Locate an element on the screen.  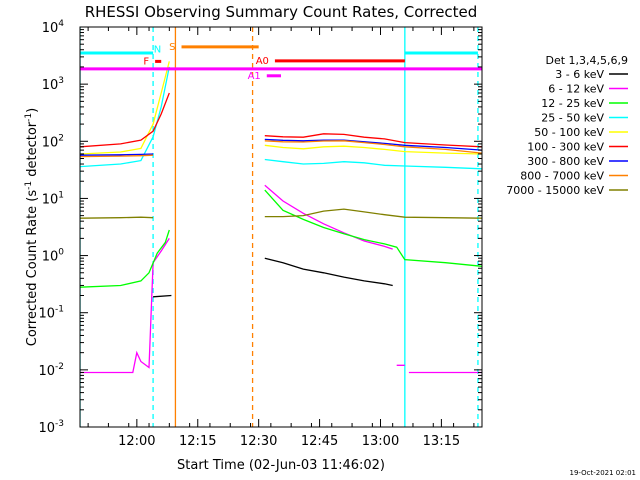
legend-label-2: 12 - 25 keV is located at coordinates (572, 103).